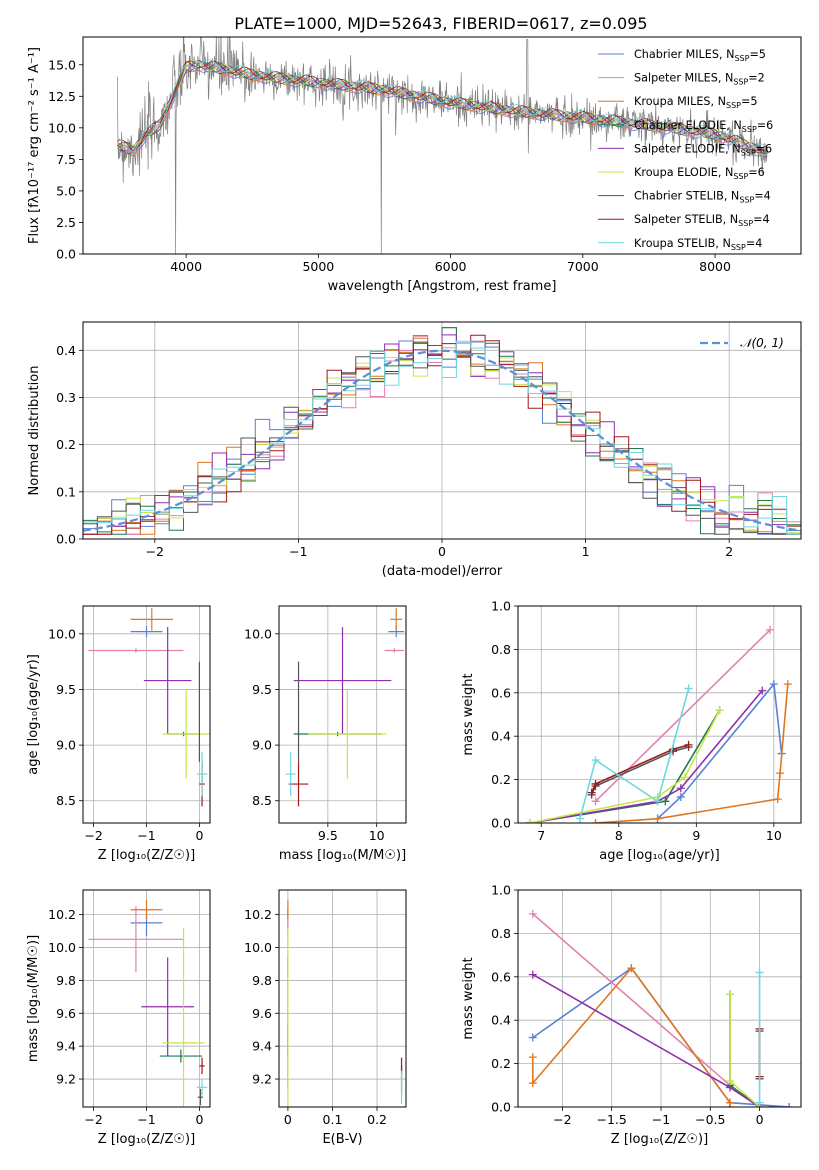 Image resolution: width=819 pixels, height=1170 pixels. I want to click on y-tick-label: 1.0, so click(501, 606).